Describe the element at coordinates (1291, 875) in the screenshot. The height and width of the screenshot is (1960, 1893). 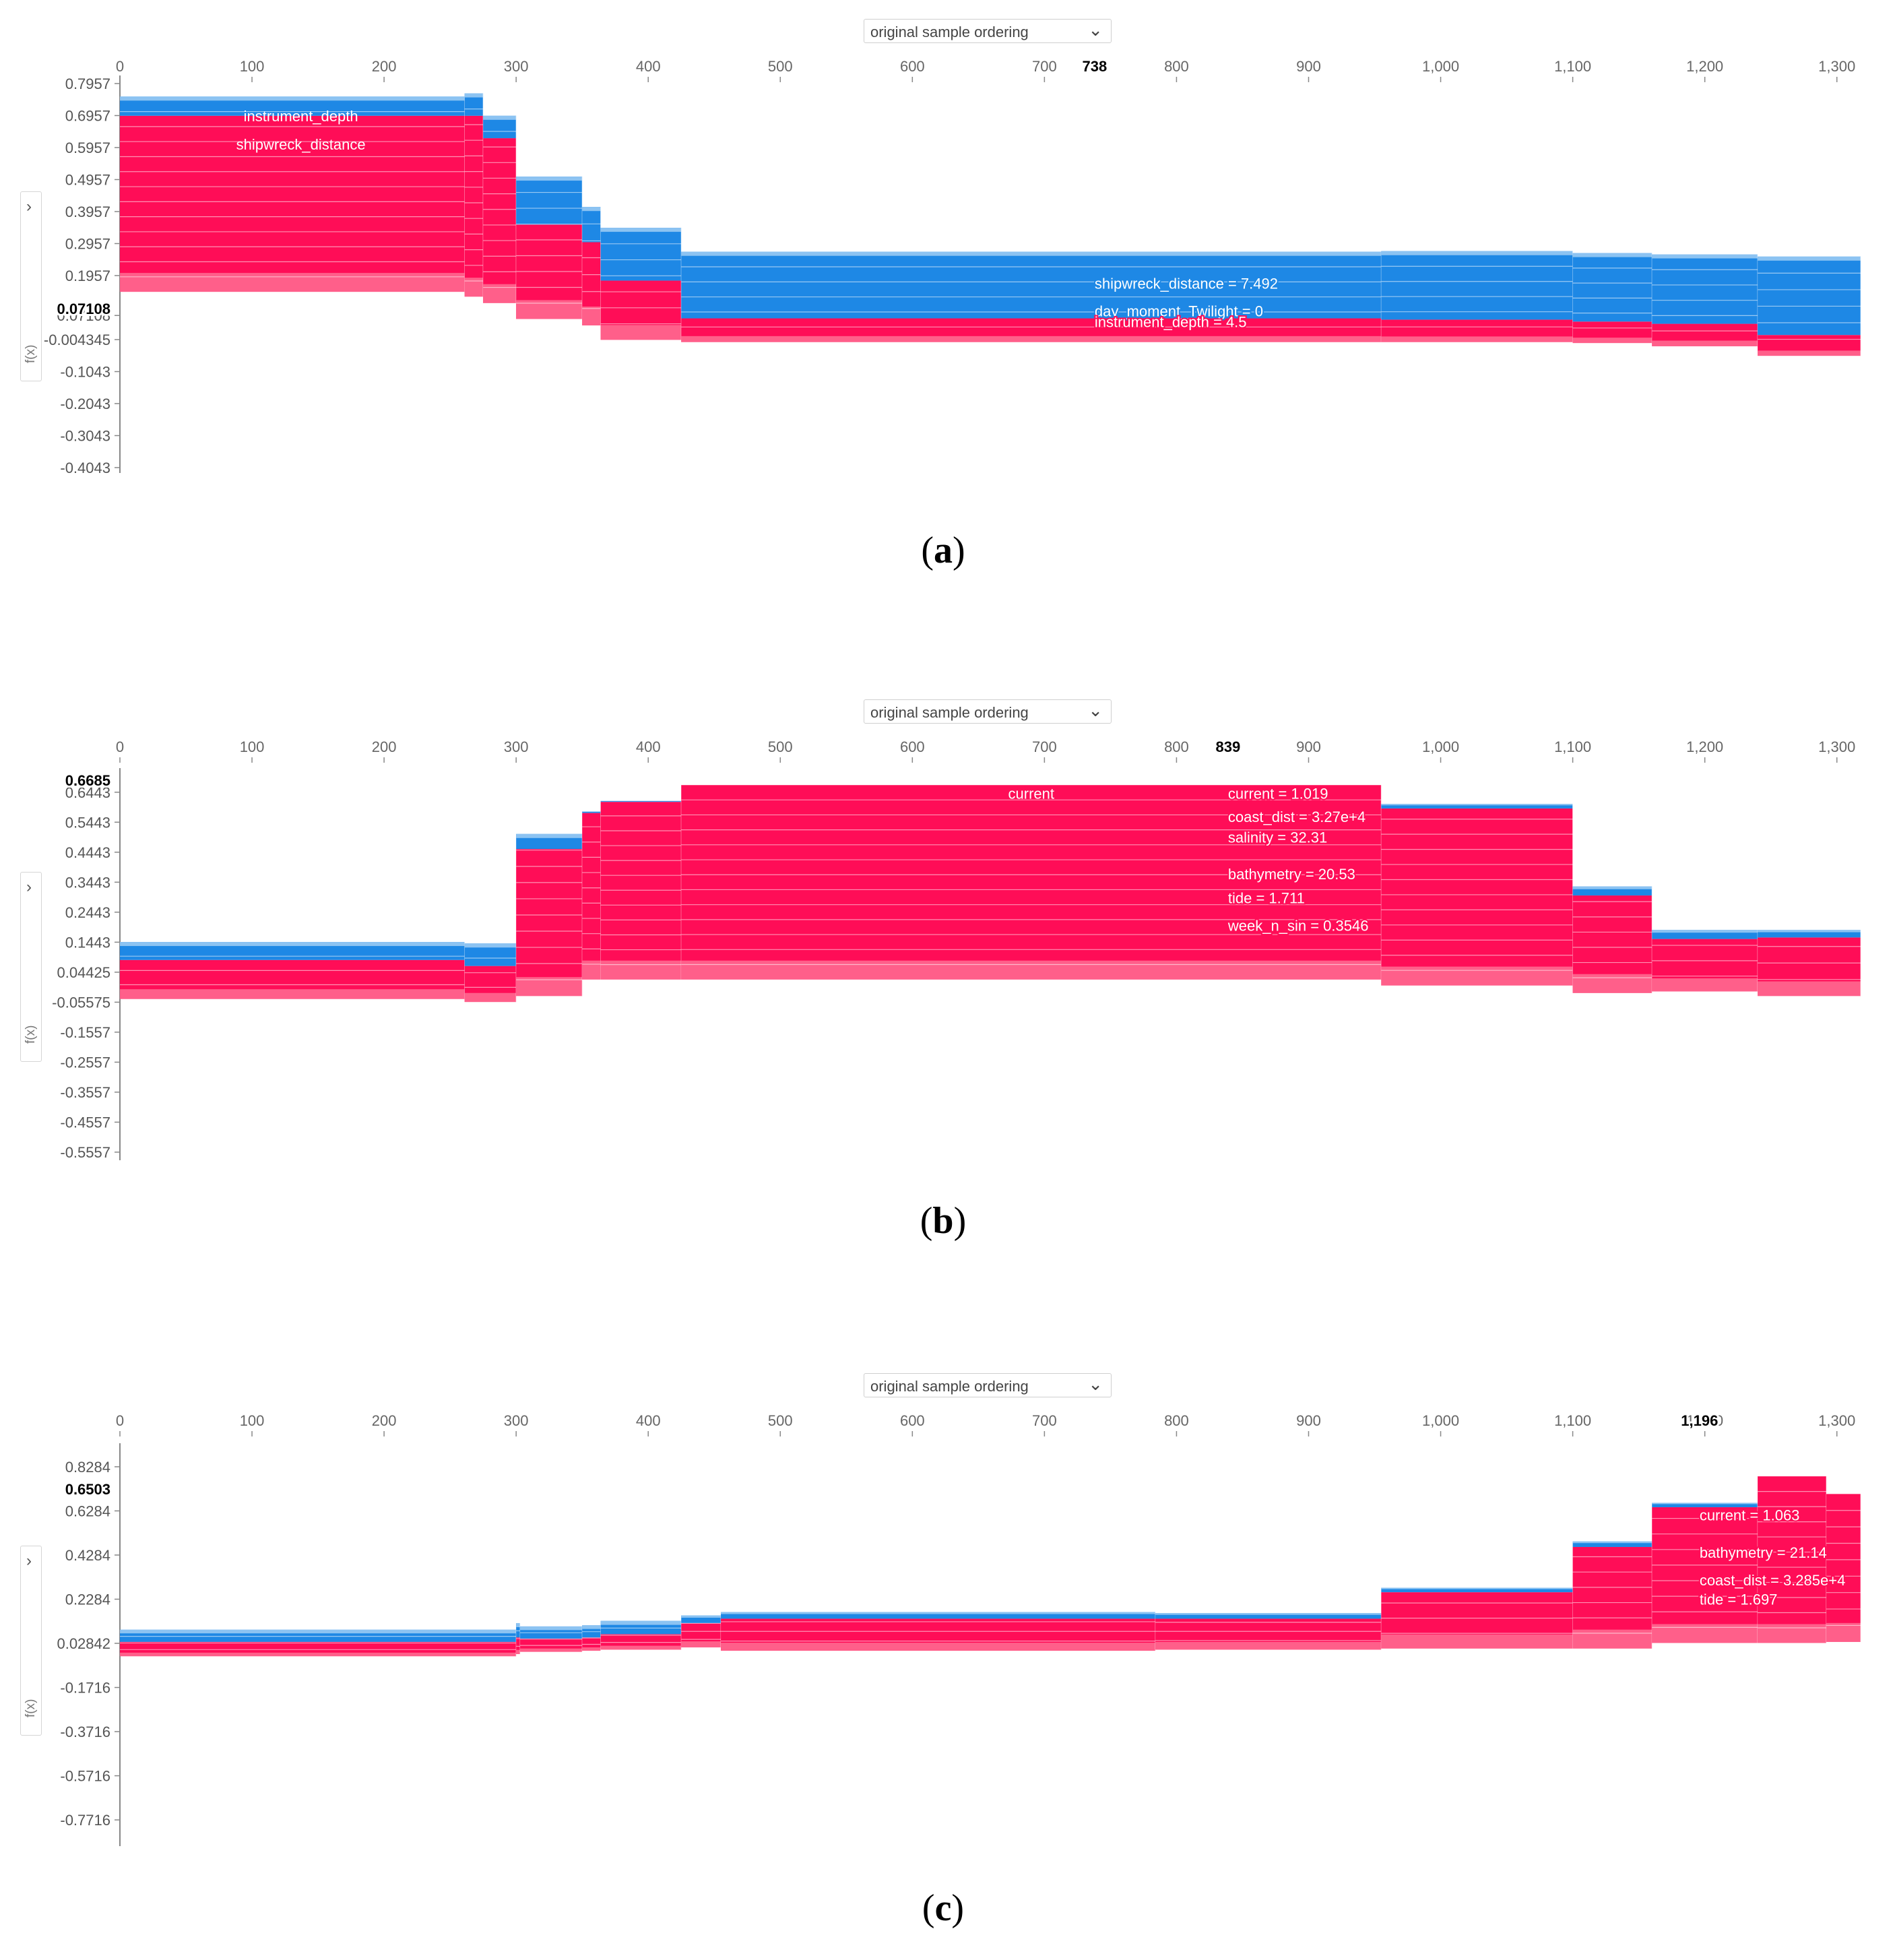
I see `feature-annotation: bathymetry = 20.53` at that location.